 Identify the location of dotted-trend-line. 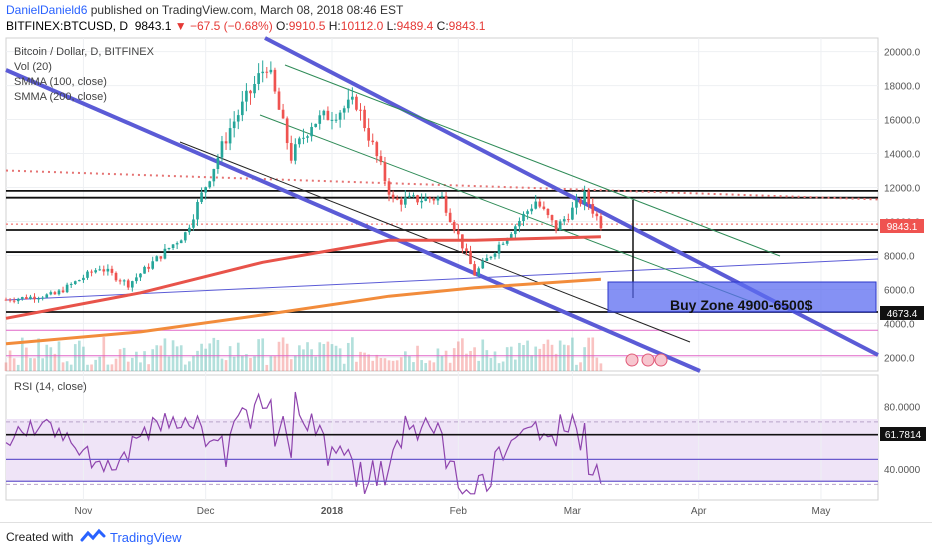
(442, 185).